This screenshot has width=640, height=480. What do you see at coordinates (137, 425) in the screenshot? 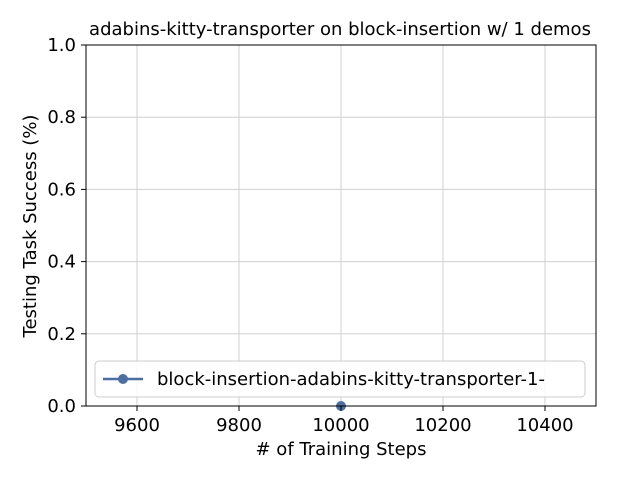
I see `x-tick-label: 9600` at bounding box center [137, 425].